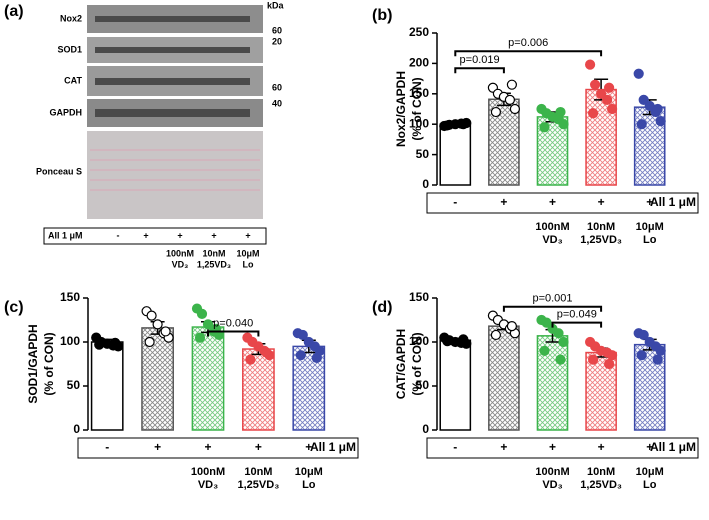 The width and height of the screenshot is (709, 520). What do you see at coordinates (14, 307) in the screenshot?
I see `panel-label: (c)` at bounding box center [14, 307].